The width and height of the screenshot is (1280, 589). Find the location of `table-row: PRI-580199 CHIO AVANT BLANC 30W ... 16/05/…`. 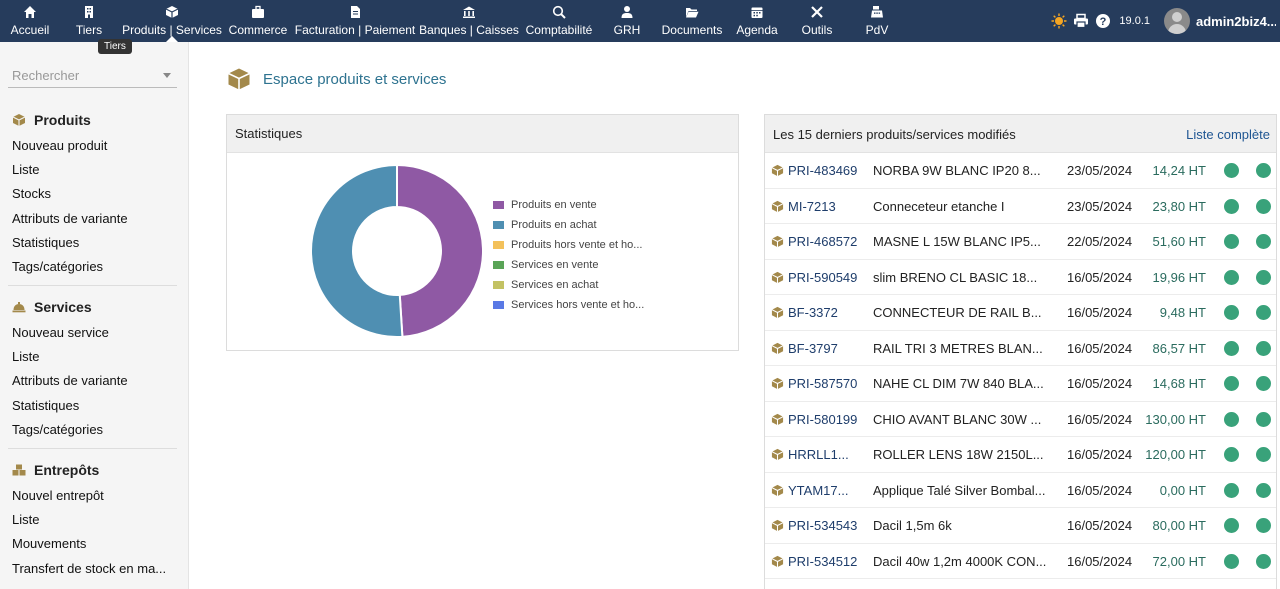

table-row: PRI-580199 CHIO AVANT BLANC 30W ... 16/05/… is located at coordinates (1020, 419).